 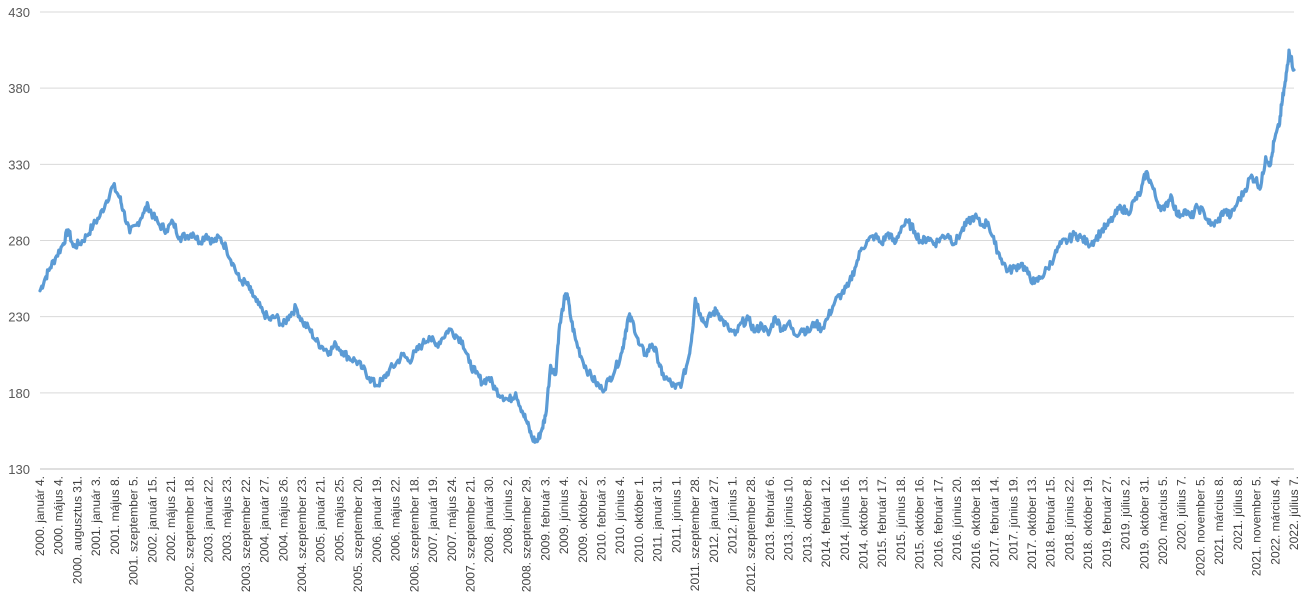 I want to click on y-tick-label: 130, so click(x=19, y=469).